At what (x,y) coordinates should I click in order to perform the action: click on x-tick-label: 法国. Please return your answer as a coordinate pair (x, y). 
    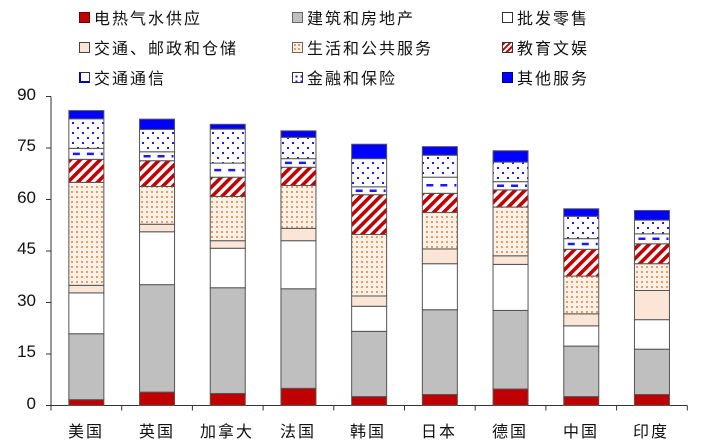
    Looking at the image, I should click on (297, 431).